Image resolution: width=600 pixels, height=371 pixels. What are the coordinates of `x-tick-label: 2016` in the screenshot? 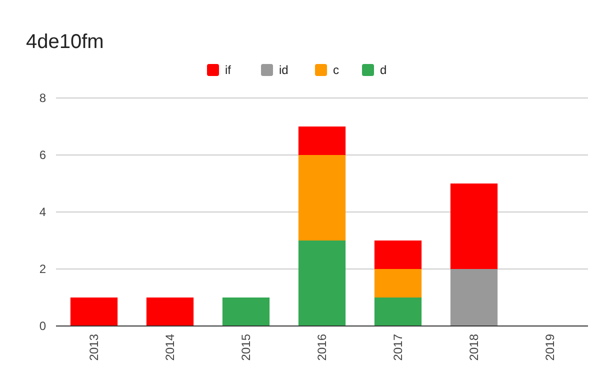 It's located at (322, 347).